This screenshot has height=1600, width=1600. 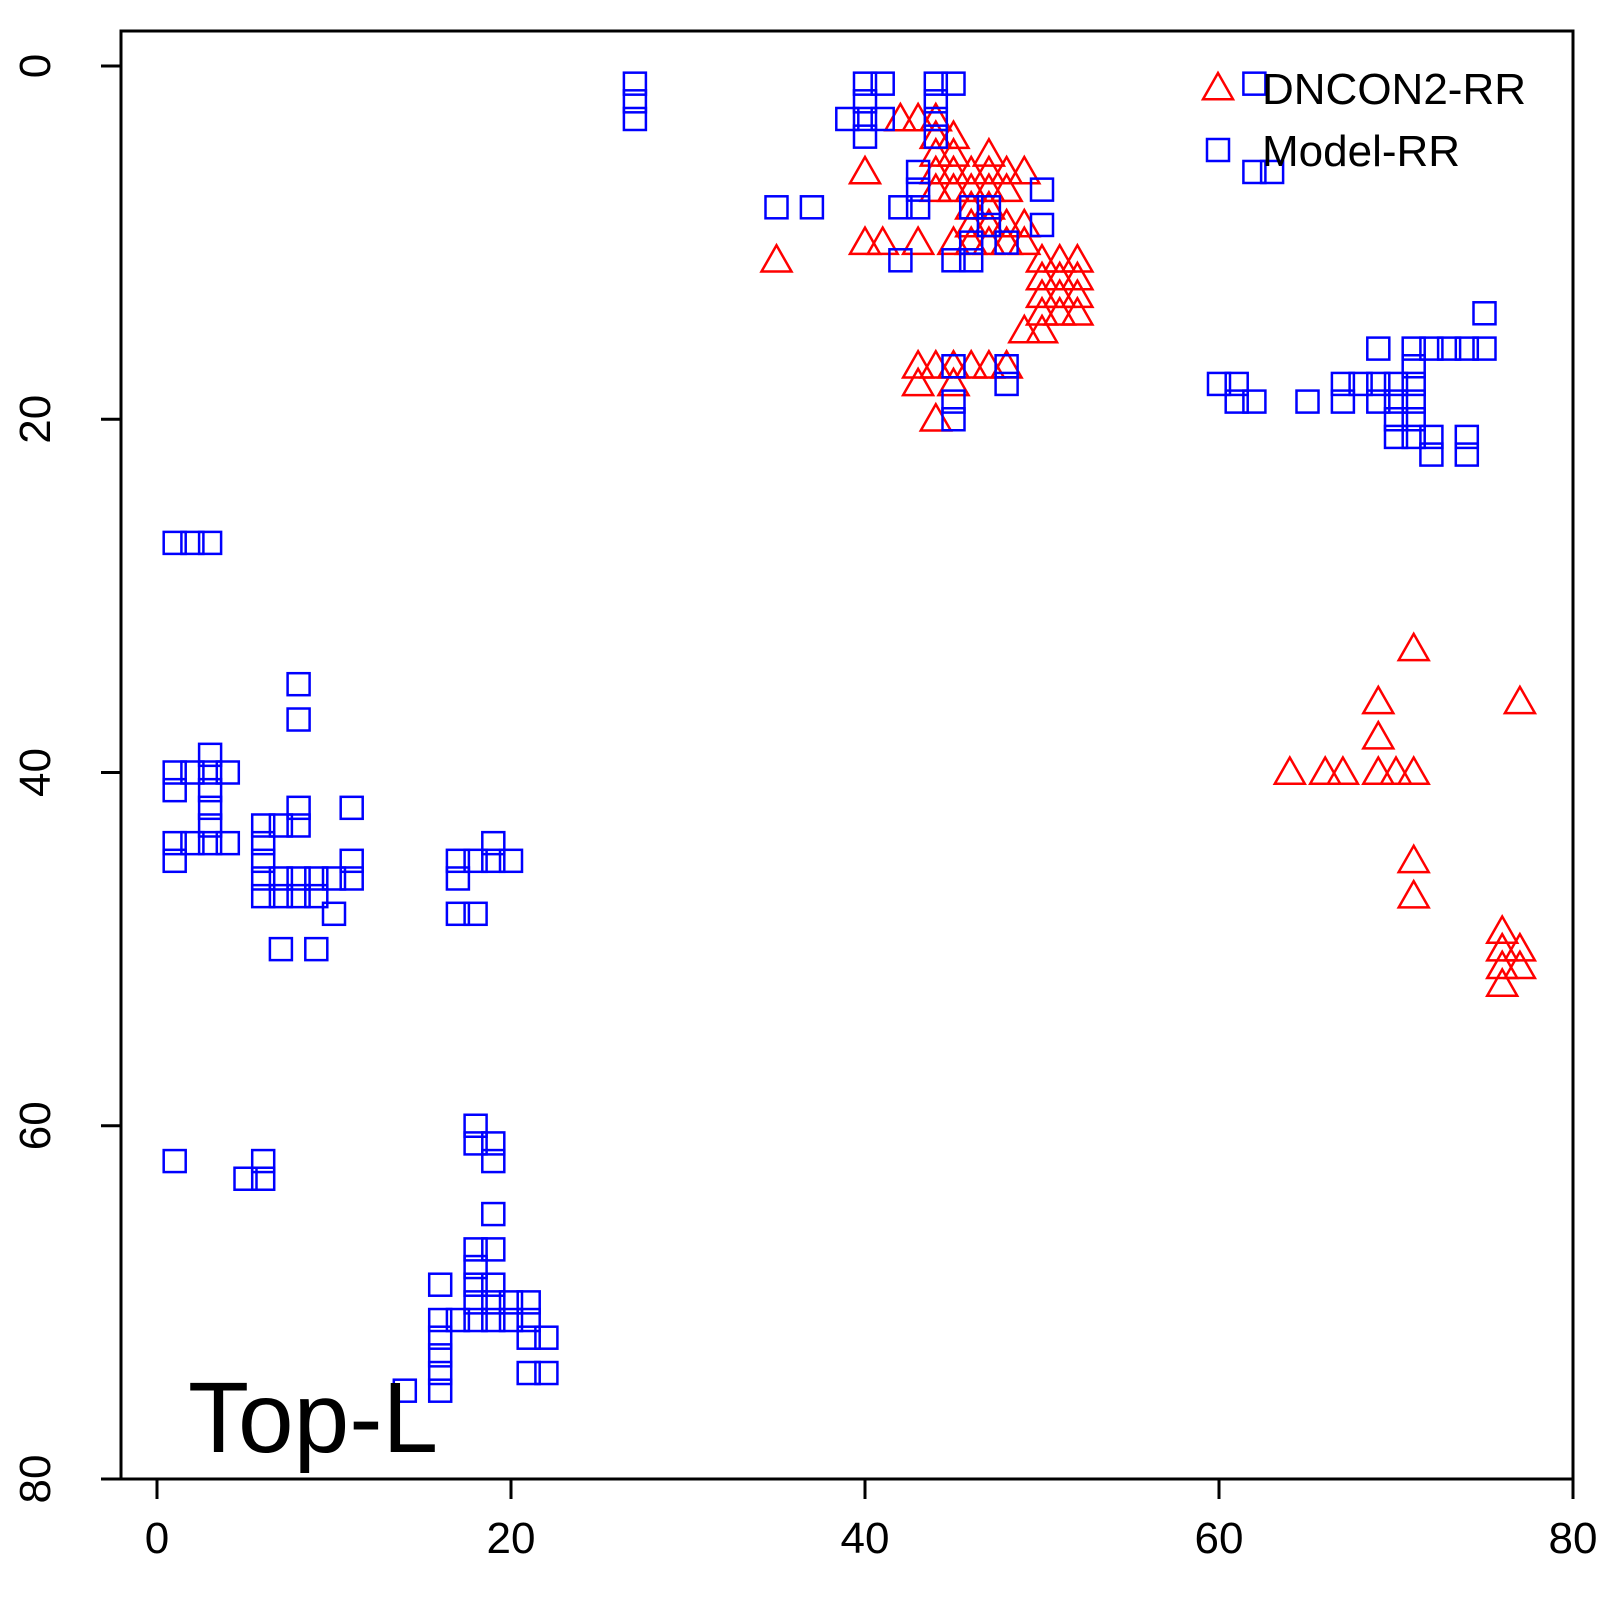 What do you see at coordinates (35, 772) in the screenshot?
I see `y-tick-label: 40` at bounding box center [35, 772].